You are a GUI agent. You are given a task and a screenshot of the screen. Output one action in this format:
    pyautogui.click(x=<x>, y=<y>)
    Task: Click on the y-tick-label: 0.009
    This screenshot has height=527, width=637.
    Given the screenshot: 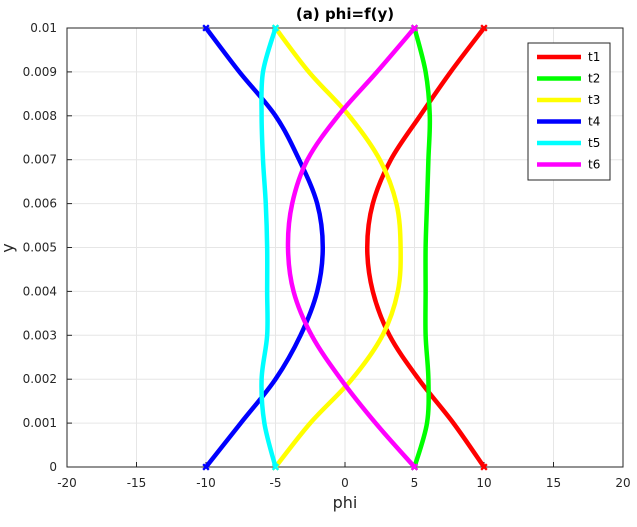 What is the action you would take?
    pyautogui.click(x=40, y=72)
    